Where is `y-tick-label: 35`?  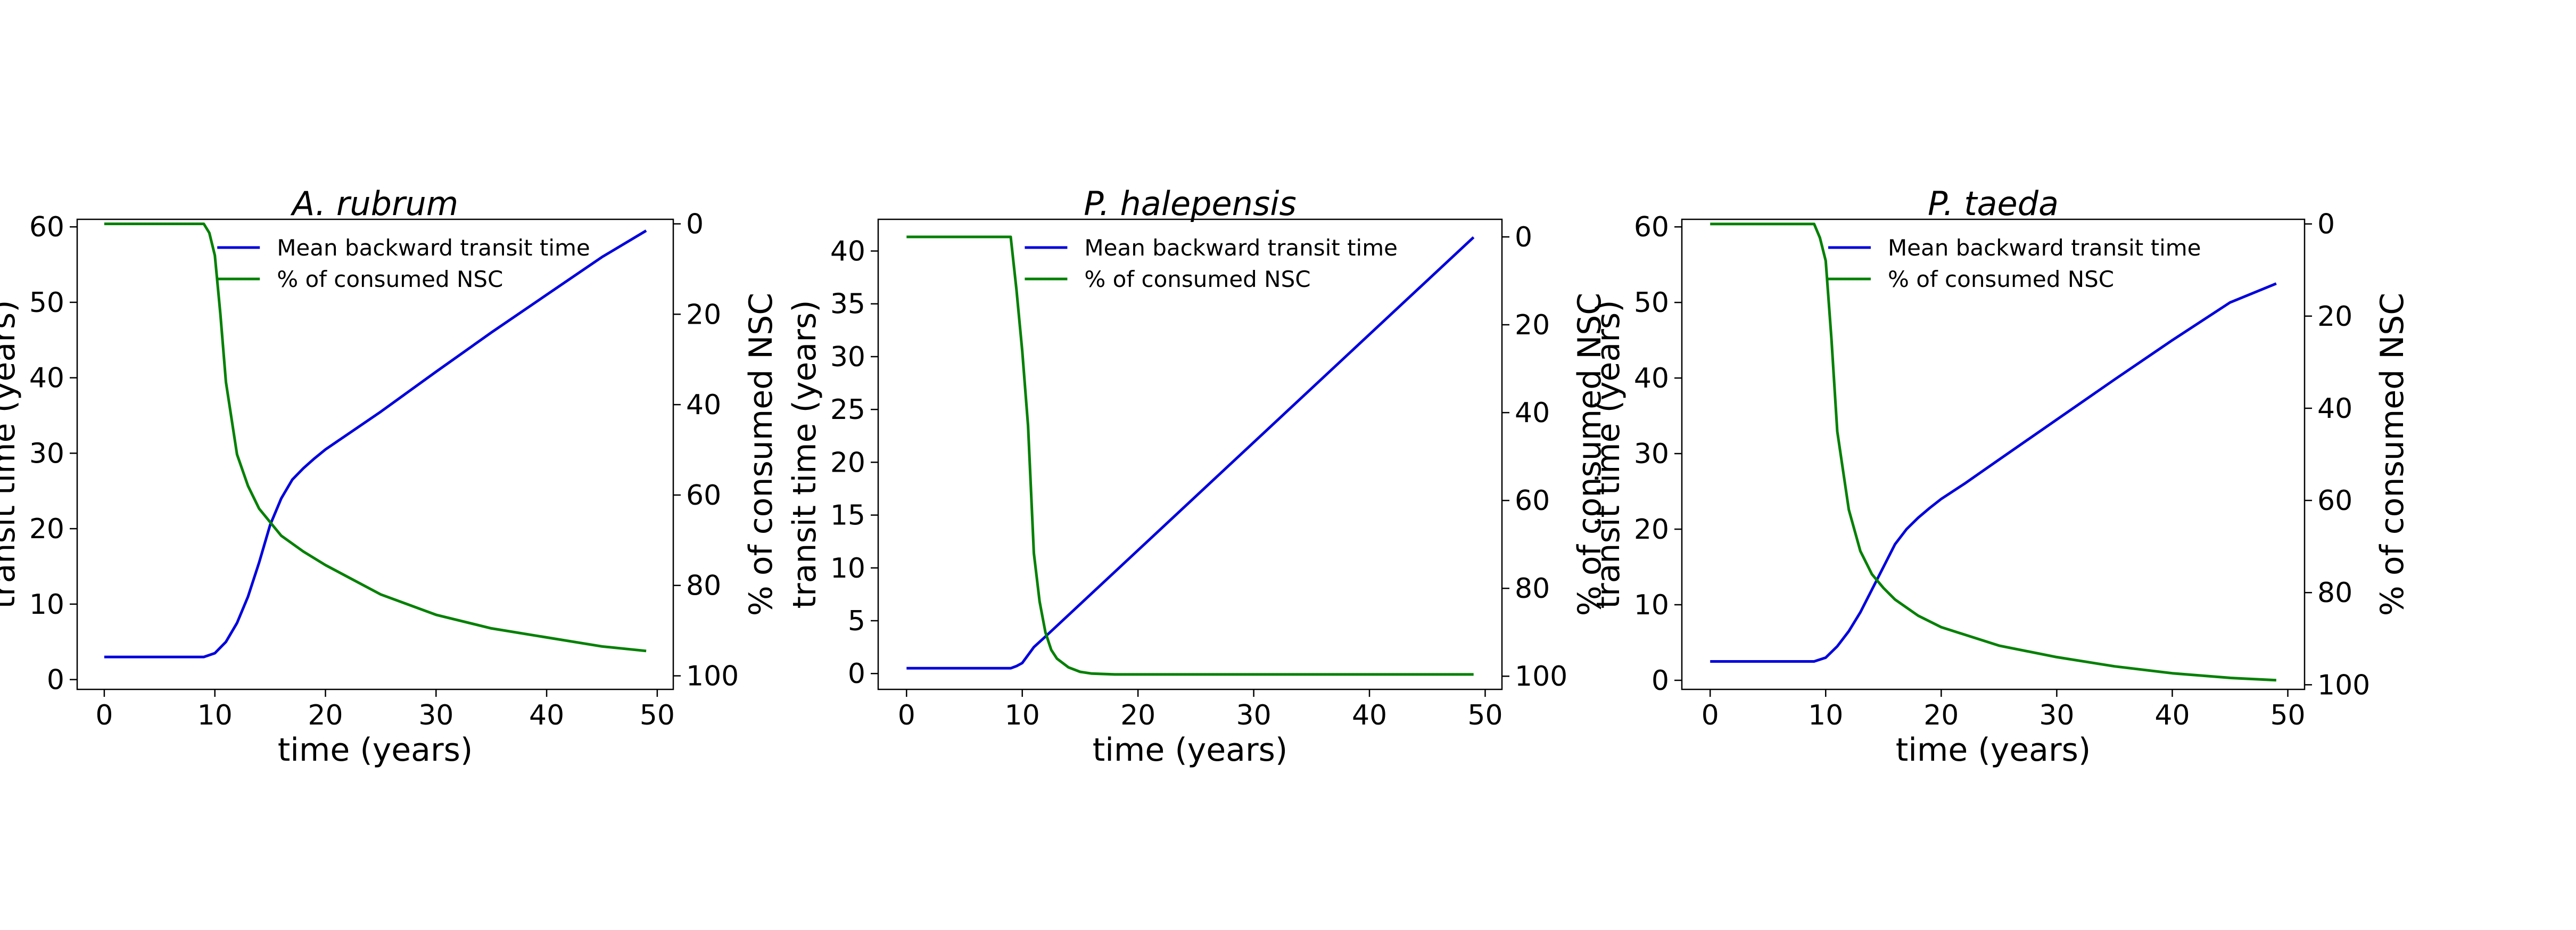 y-tick-label: 35 is located at coordinates (847, 304).